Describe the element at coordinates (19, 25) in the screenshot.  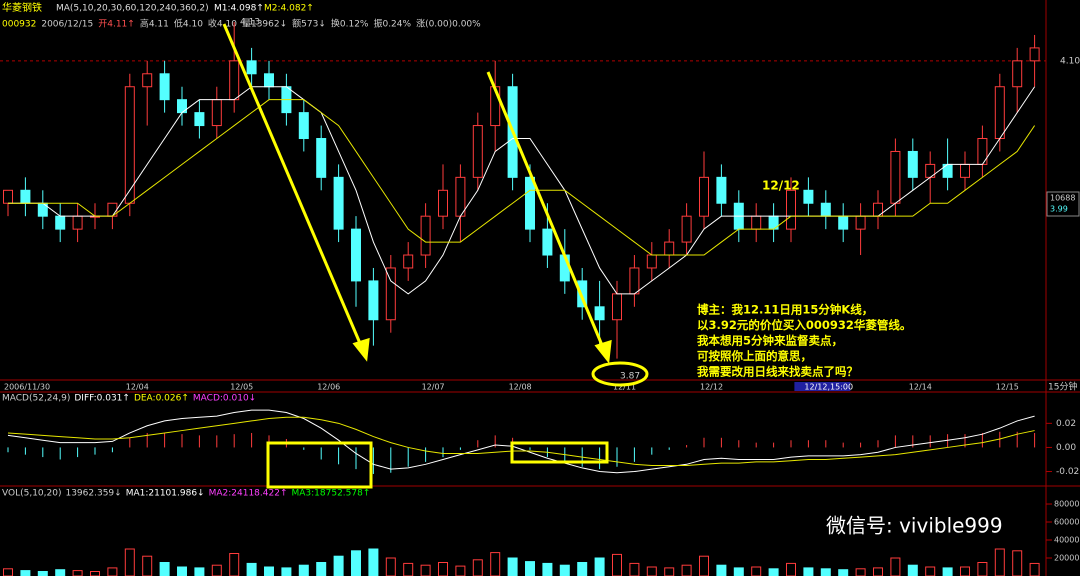
I see `quote-item: 000932` at that location.